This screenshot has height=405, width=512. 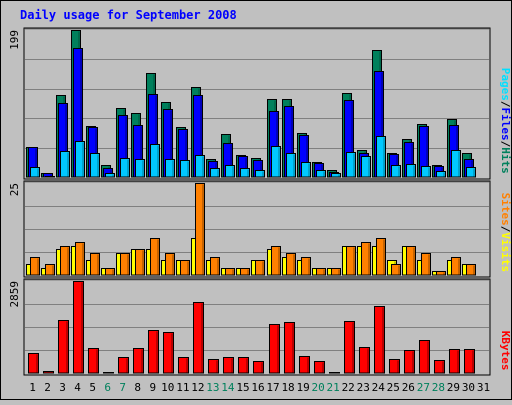 I want to click on x-tick-label-24: 24, so click(x=379, y=387).